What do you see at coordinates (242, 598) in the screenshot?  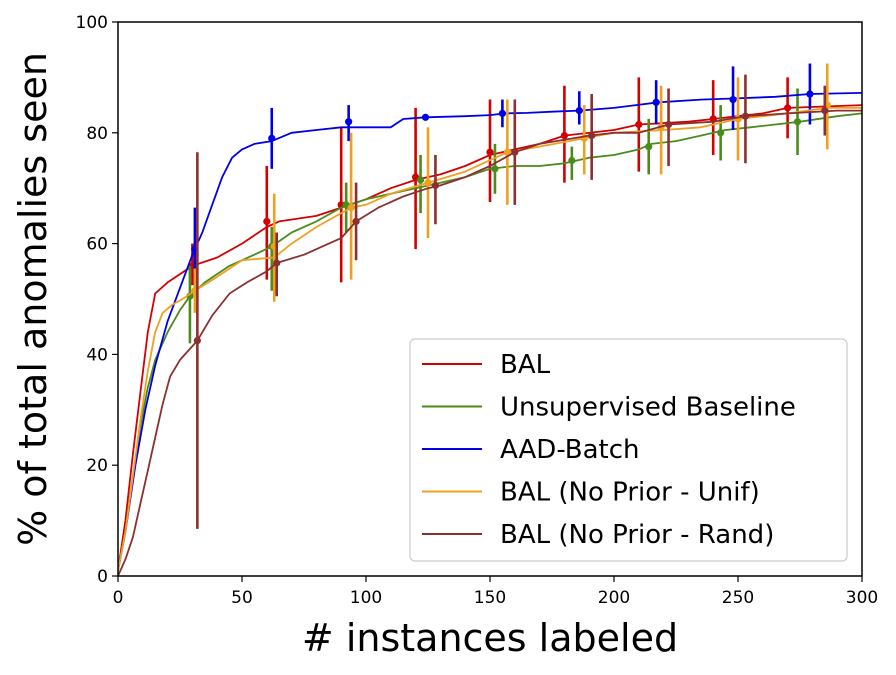 I see `x-tick-label-50: 50` at bounding box center [242, 598].